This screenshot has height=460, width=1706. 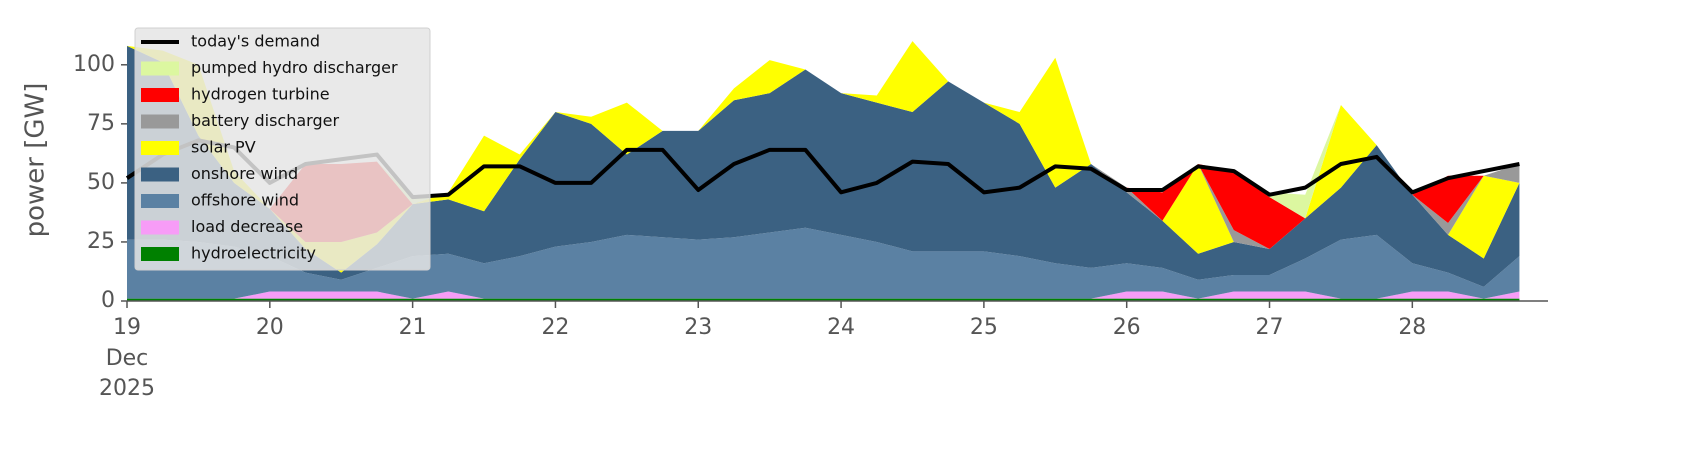 I want to click on legend-label: pumped hydro discharger, so click(x=294, y=67).